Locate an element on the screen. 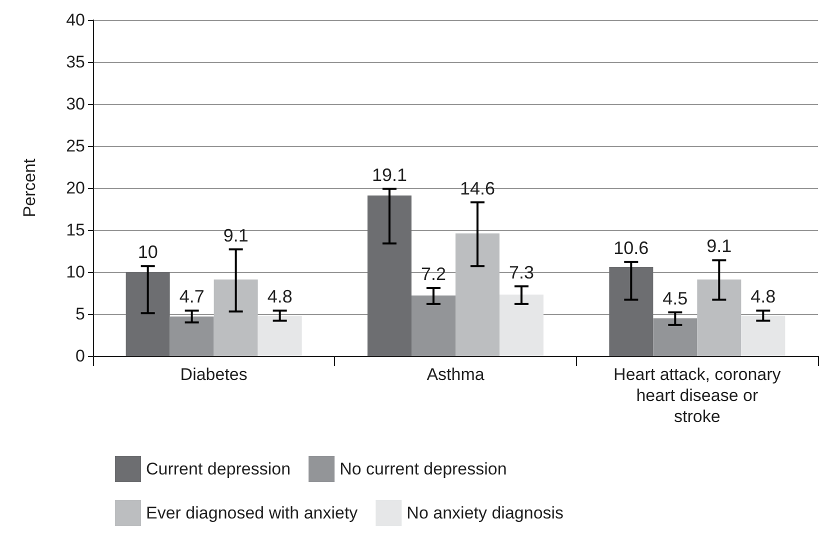 The image size is (823, 535). legend-label: No anxiety diagnosis is located at coordinates (485, 513).